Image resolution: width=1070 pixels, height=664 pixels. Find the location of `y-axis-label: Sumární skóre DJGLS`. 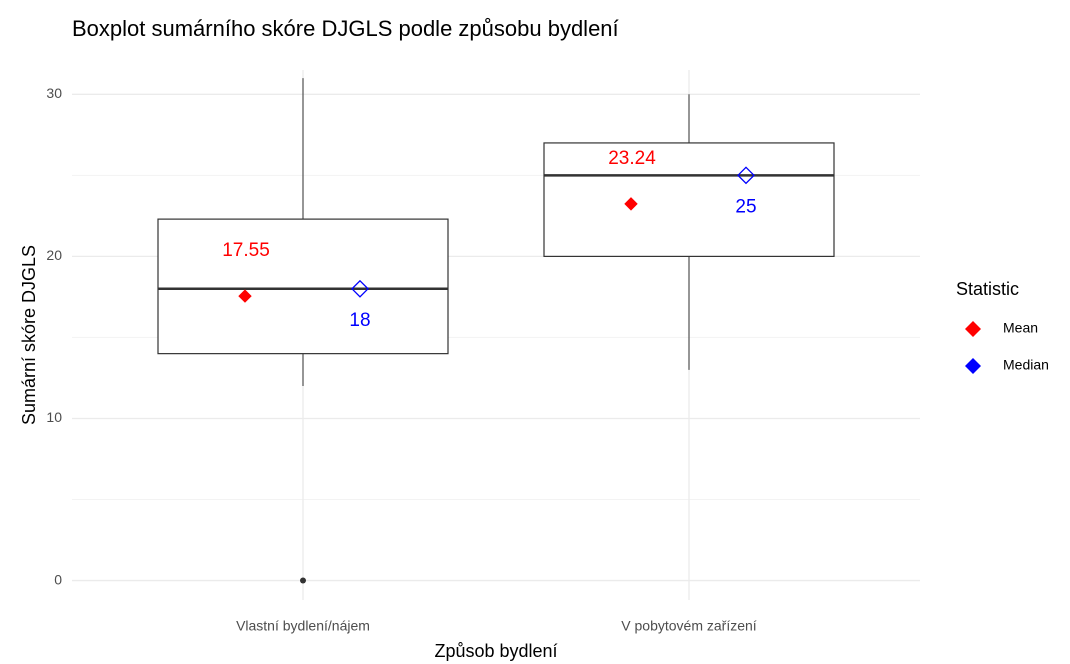

y-axis-label: Sumární skóre DJGLS is located at coordinates (29, 335).